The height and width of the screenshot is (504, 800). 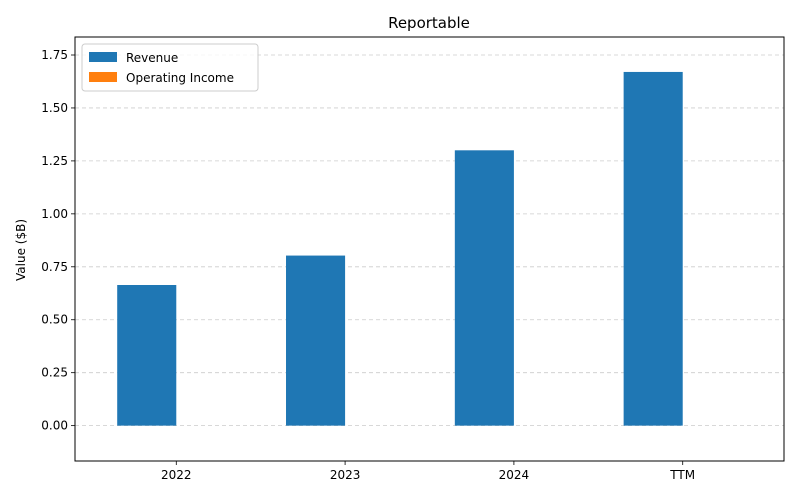 I want to click on legend-label: Operating Income, so click(x=180, y=78).